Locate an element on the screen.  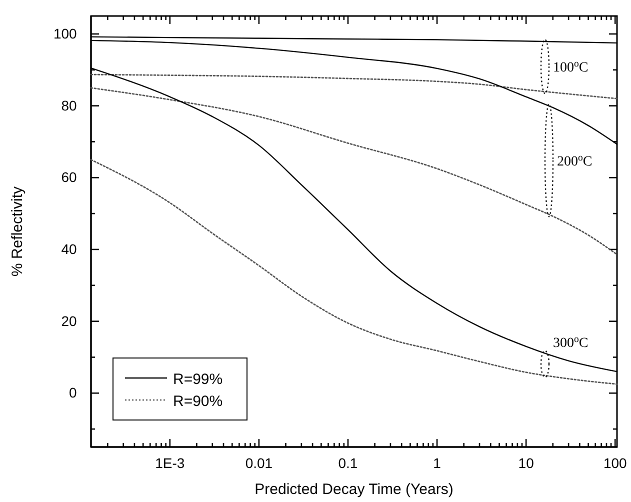
annotation: 200$^{o}$C is located at coordinates (574, 161).